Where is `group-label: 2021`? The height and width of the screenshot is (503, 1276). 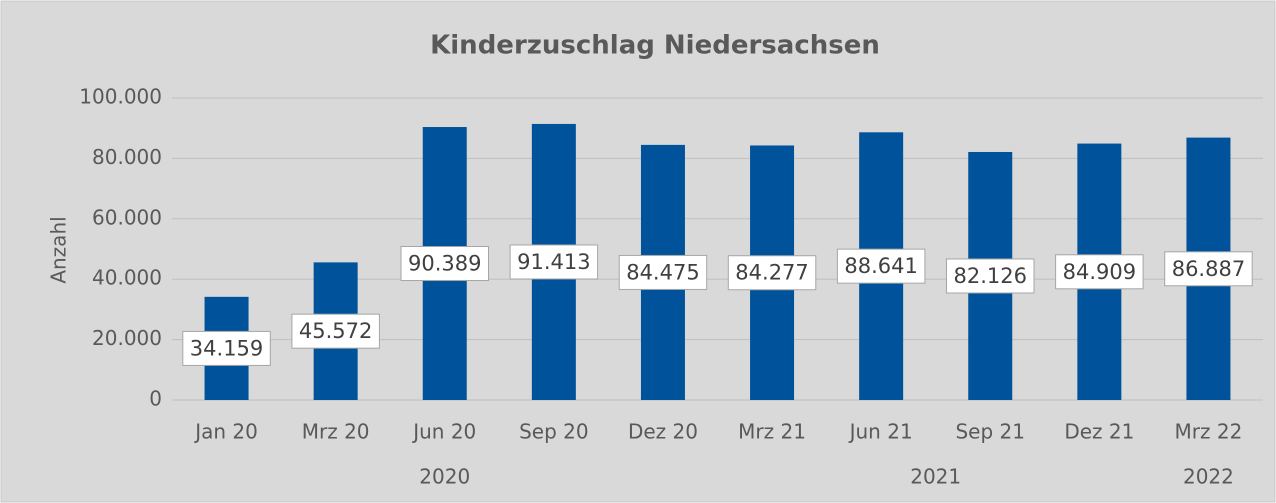 group-label: 2021 is located at coordinates (935, 477).